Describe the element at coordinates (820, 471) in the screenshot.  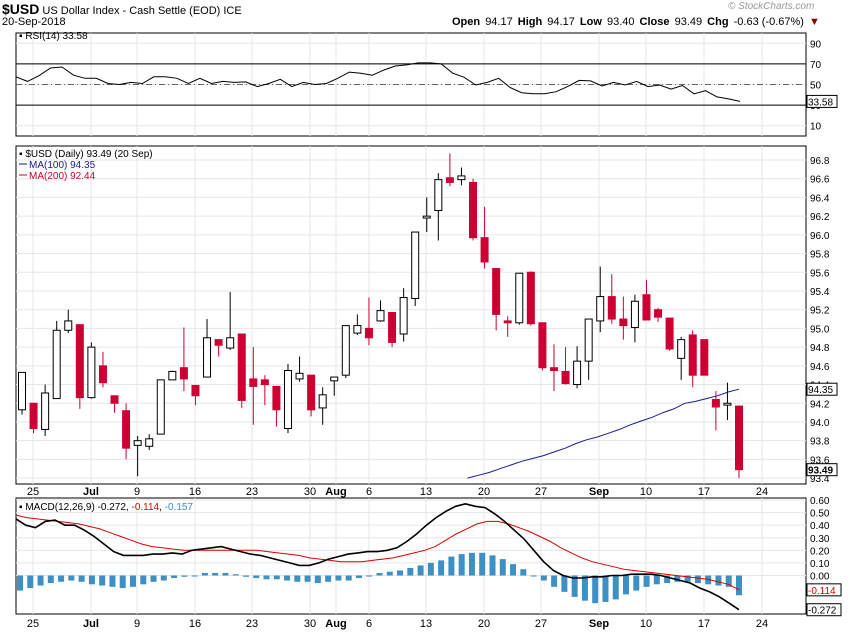
I see `last-price-label: 93.49` at that location.